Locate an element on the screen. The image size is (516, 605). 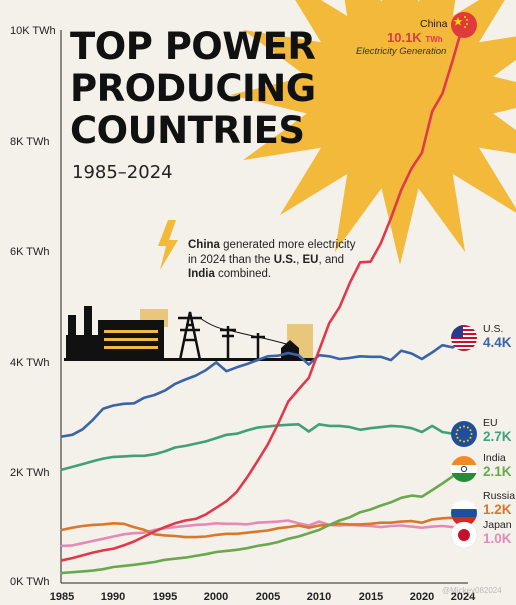
x-tick-label: 1995 is located at coordinates (165, 597).